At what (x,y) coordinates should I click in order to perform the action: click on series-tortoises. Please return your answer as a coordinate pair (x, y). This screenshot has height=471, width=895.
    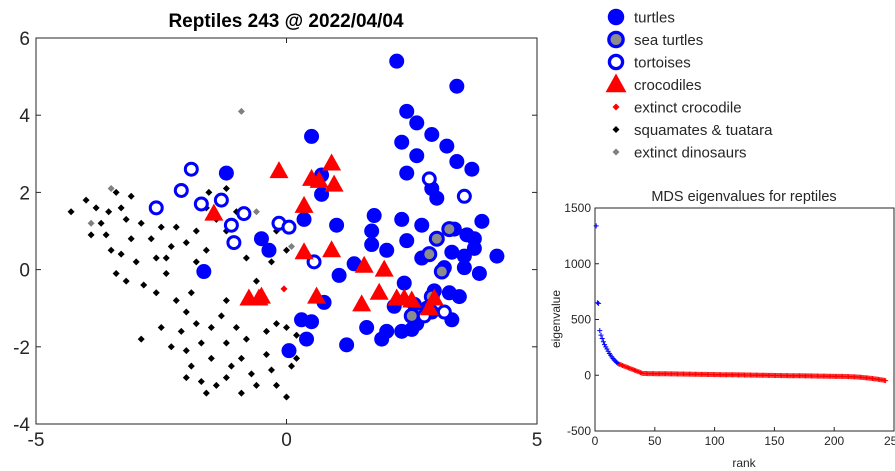
    Looking at the image, I should click on (310, 242).